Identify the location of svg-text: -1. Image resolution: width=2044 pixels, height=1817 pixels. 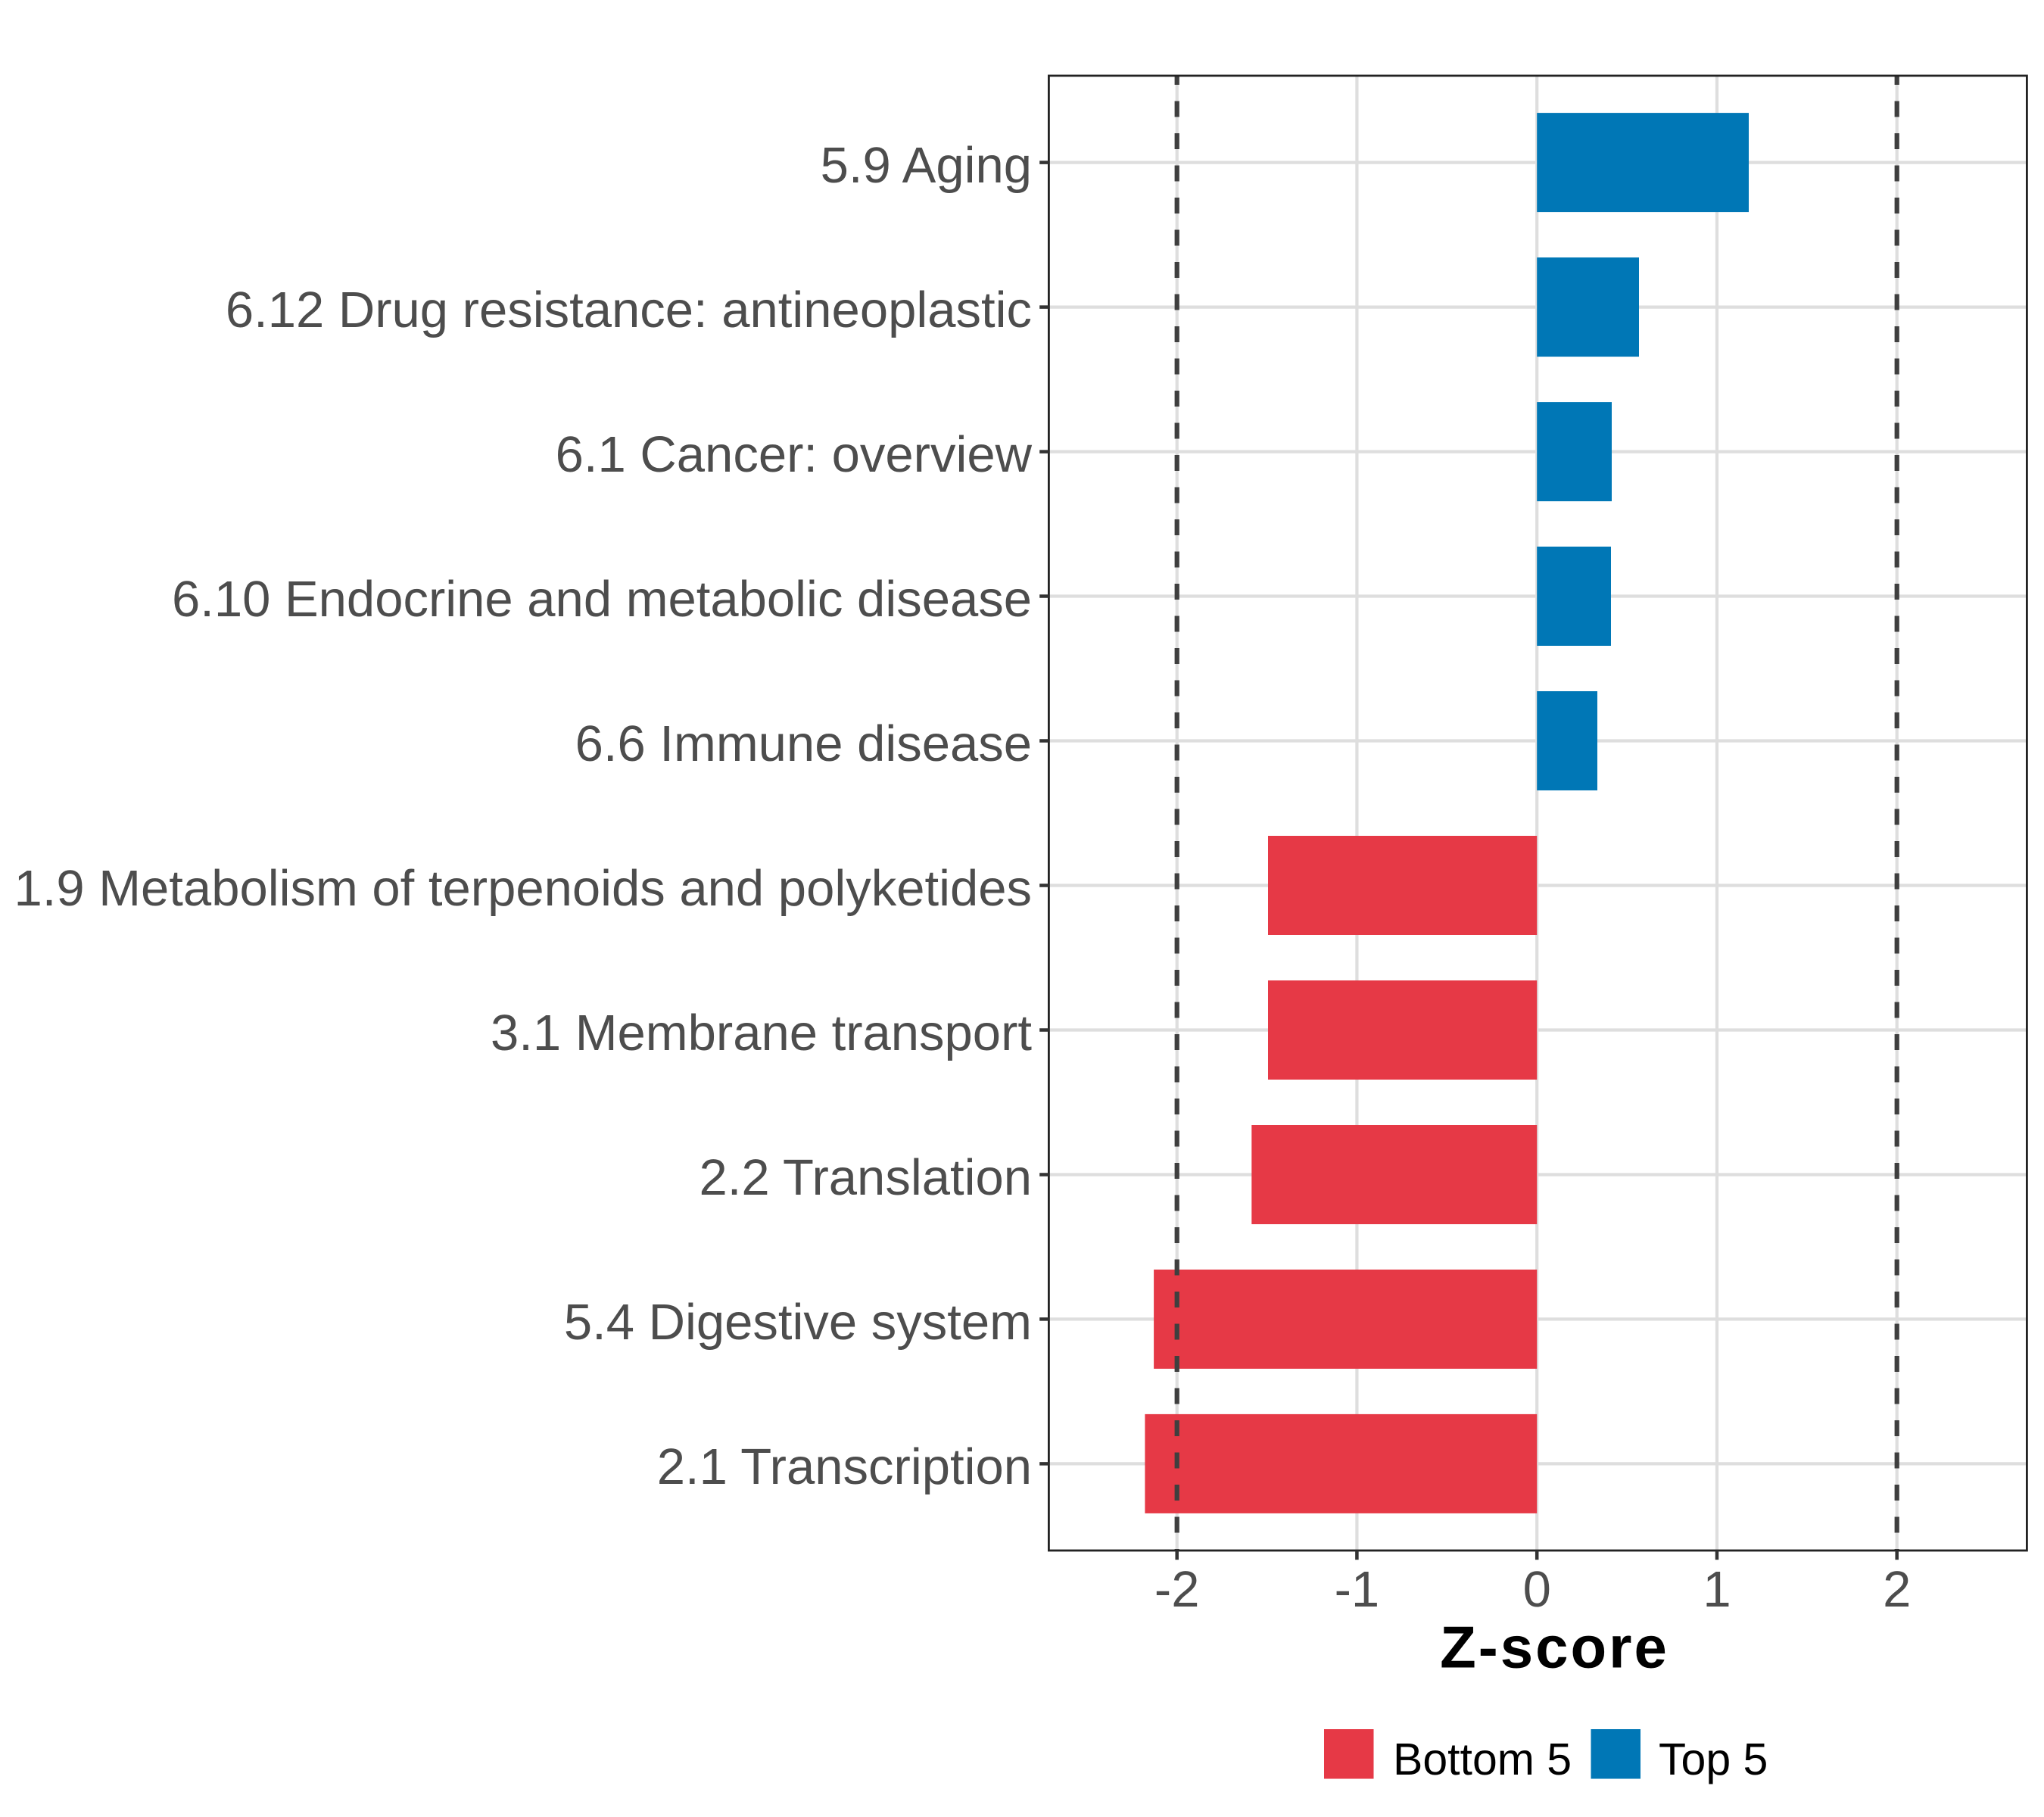
(1357, 1589).